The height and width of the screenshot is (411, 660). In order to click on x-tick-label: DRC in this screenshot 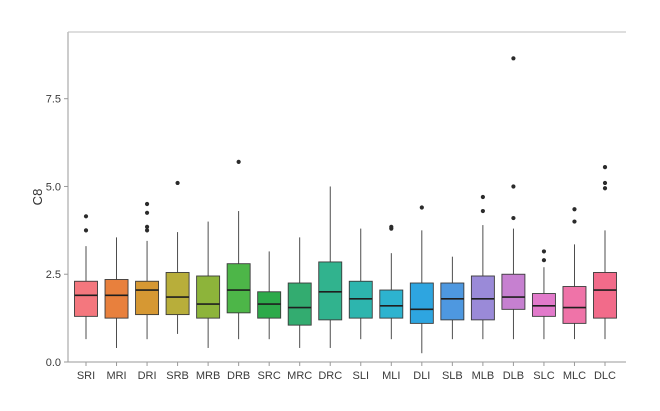, I will do `click(330, 376)`.